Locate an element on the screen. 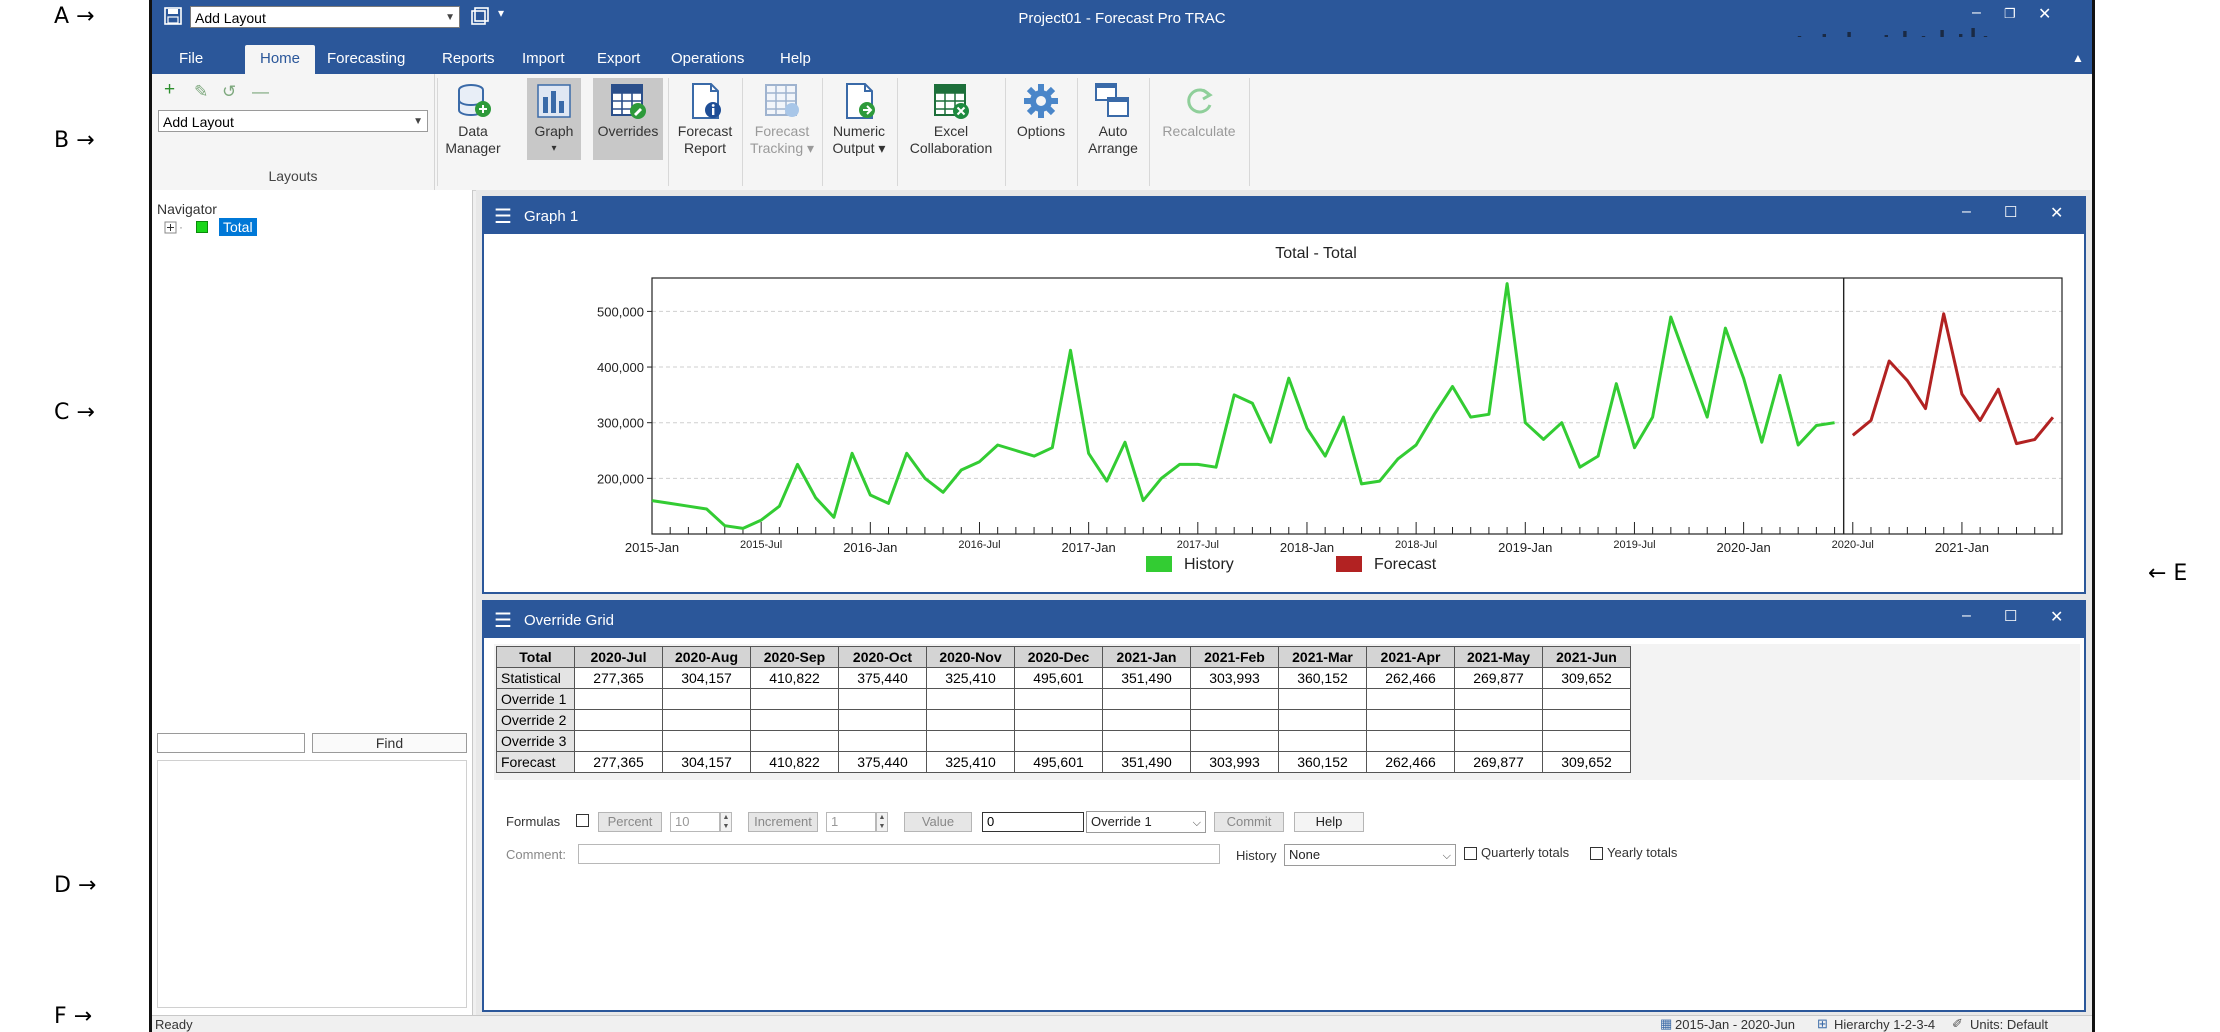  status-units: Units: Default is located at coordinates (2009, 1024).